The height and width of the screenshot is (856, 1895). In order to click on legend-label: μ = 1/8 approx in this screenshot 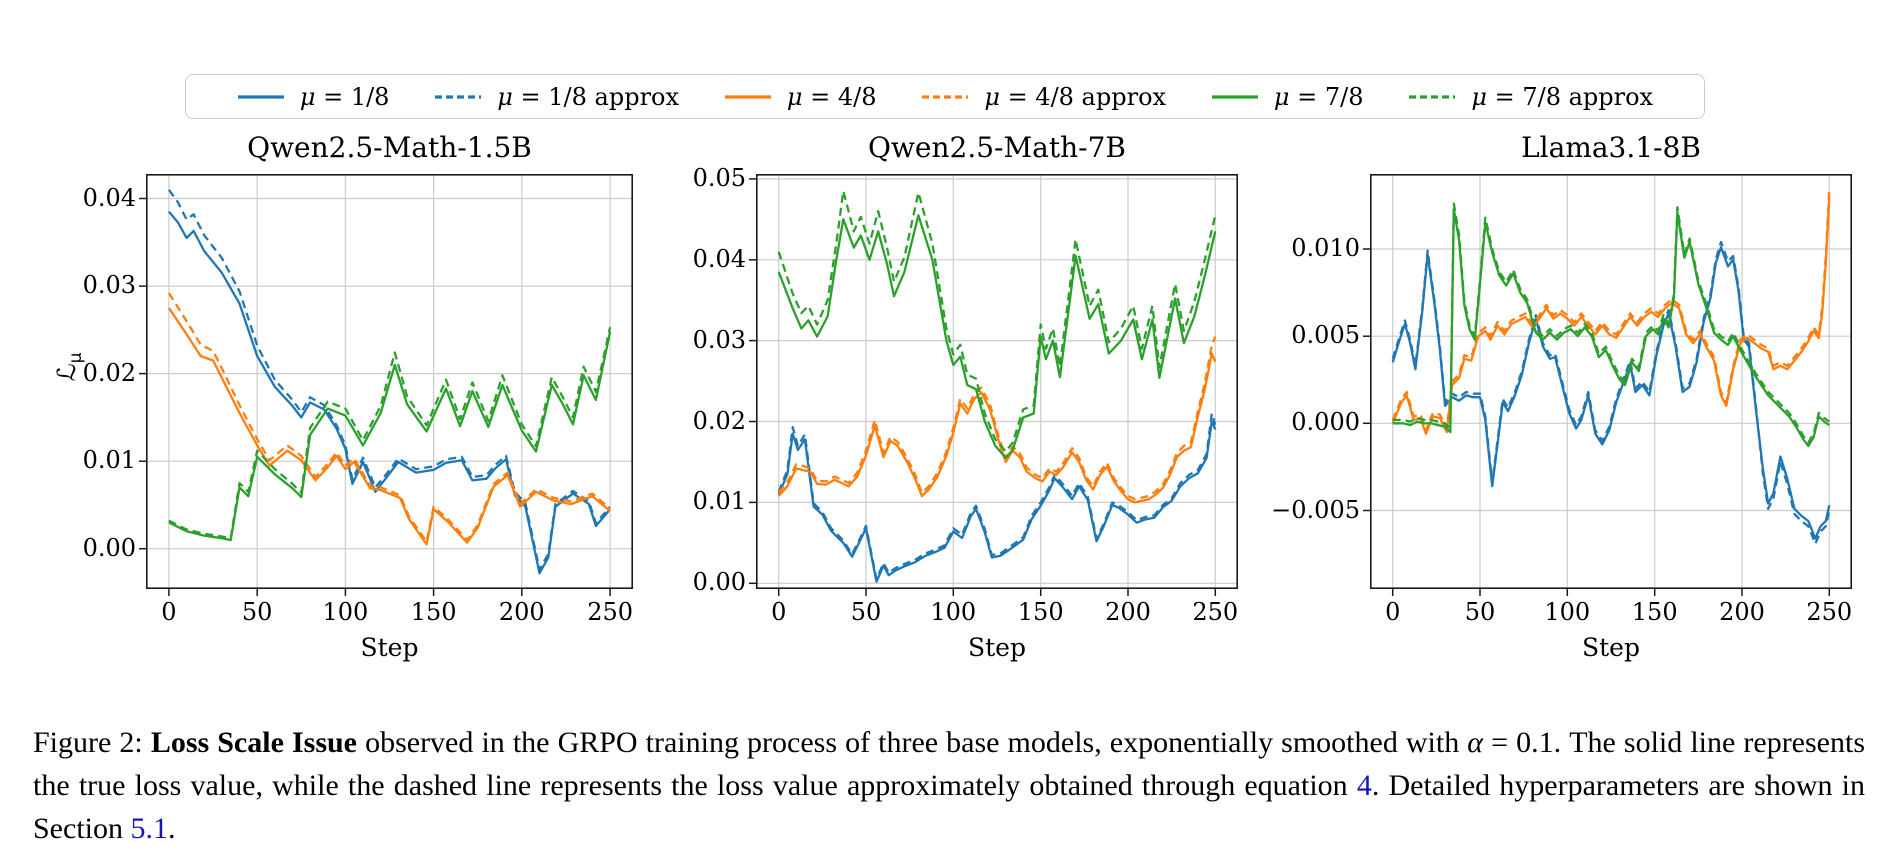, I will do `click(588, 96)`.